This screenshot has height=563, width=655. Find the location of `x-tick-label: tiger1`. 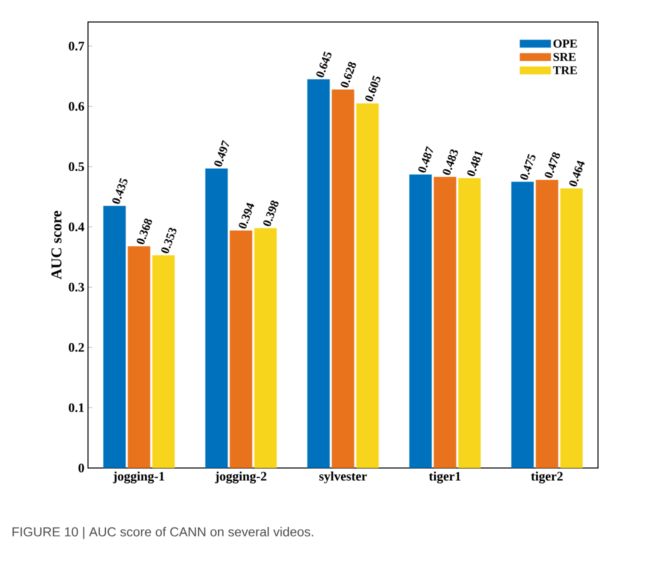

x-tick-label: tiger1 is located at coordinates (445, 478).